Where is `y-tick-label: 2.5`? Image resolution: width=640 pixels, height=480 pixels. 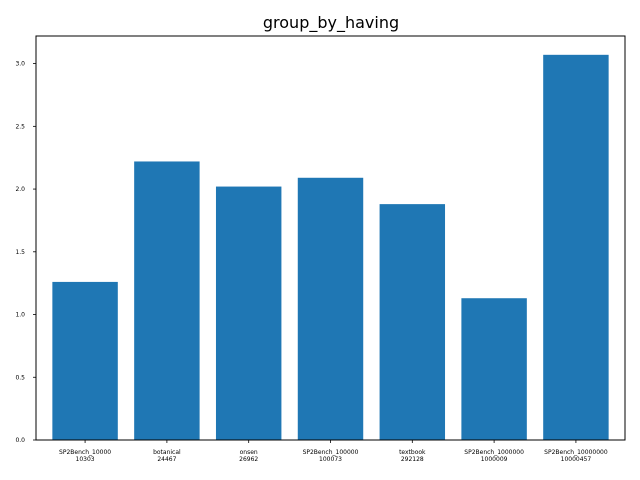
y-tick-label: 2.5 is located at coordinates (20, 126).